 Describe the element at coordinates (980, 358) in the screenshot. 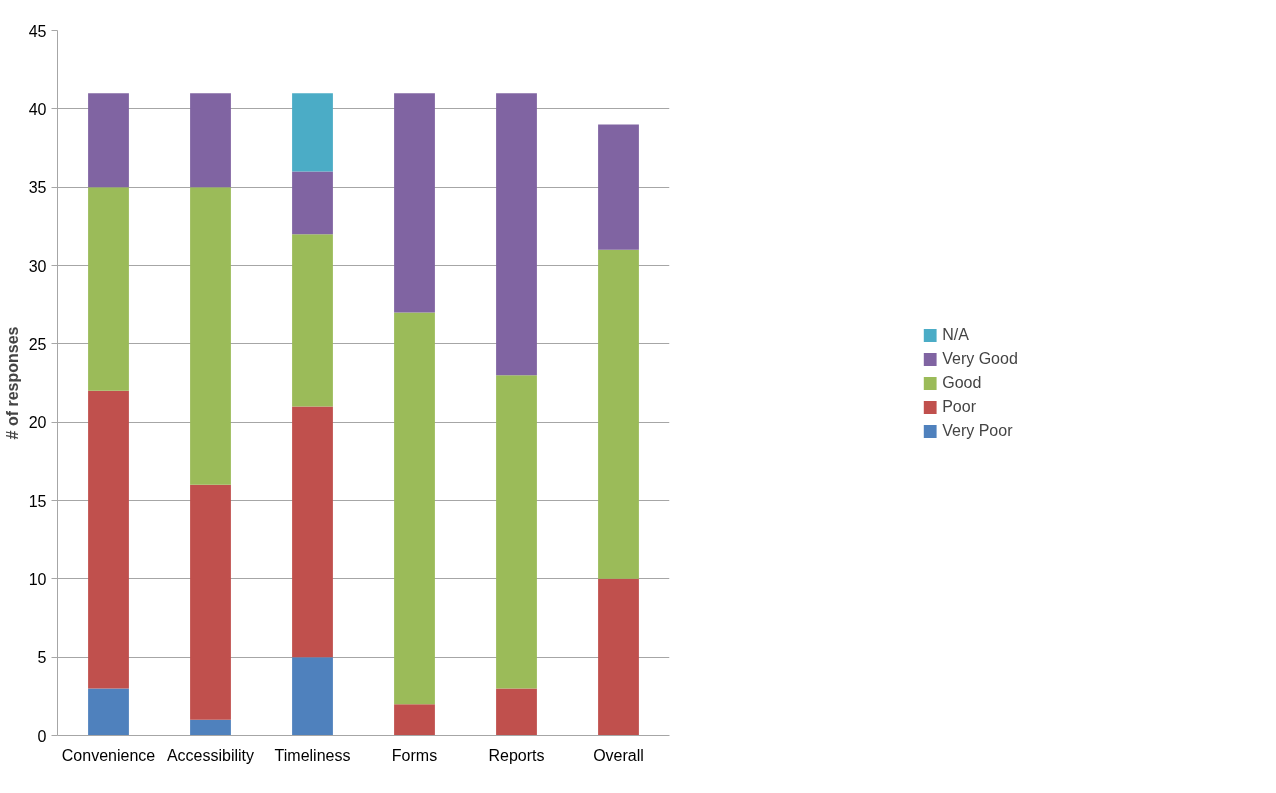

I see `legend-label: Very Good` at that location.